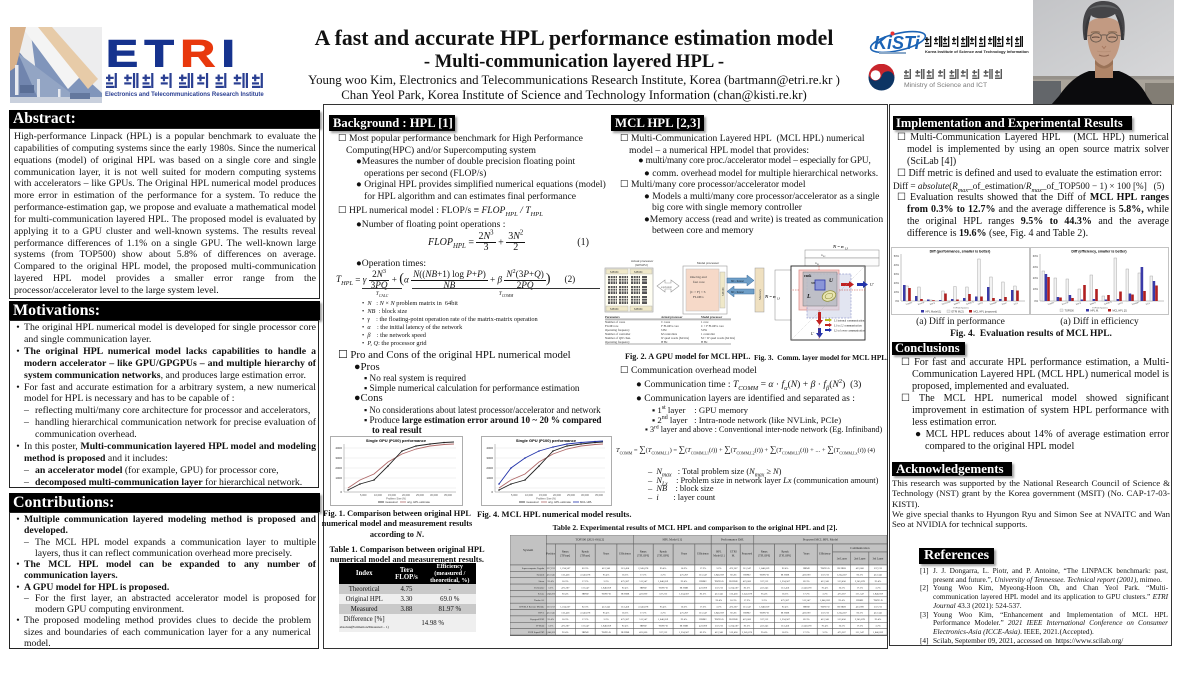 This screenshot has height=675, width=1200. What do you see at coordinates (536, 632) in the screenshot?
I see `svg-text: DGX SuperPOD` at bounding box center [536, 632].